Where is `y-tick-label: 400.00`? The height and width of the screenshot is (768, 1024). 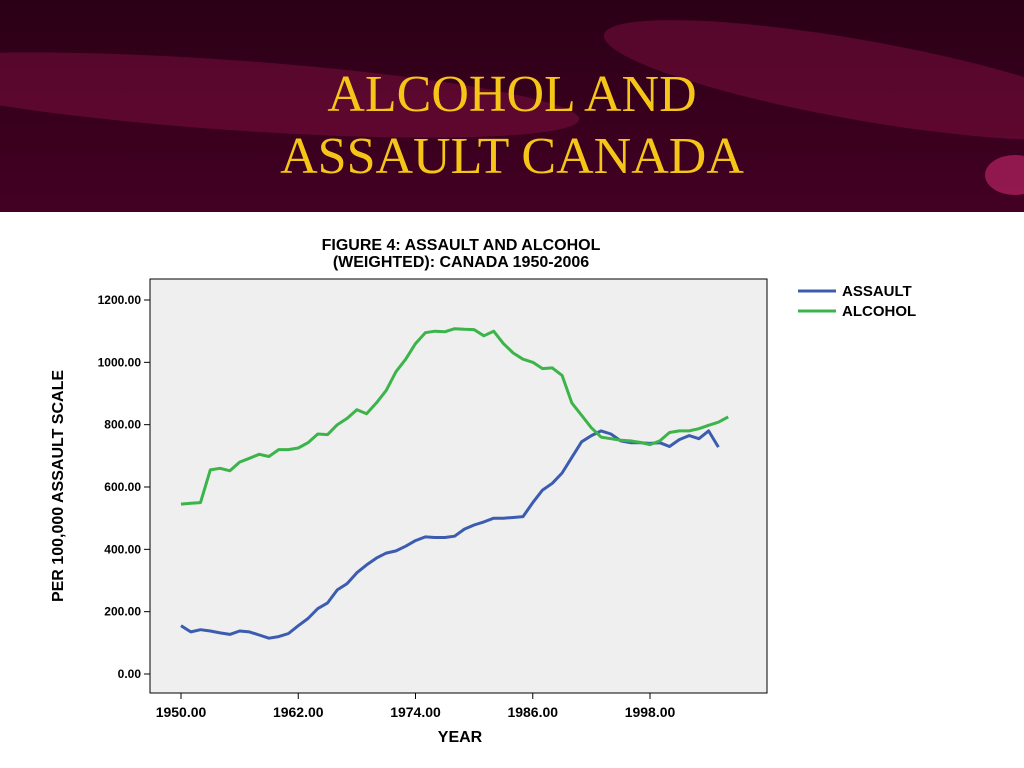
y-tick-label: 400.00 is located at coordinates (122, 549).